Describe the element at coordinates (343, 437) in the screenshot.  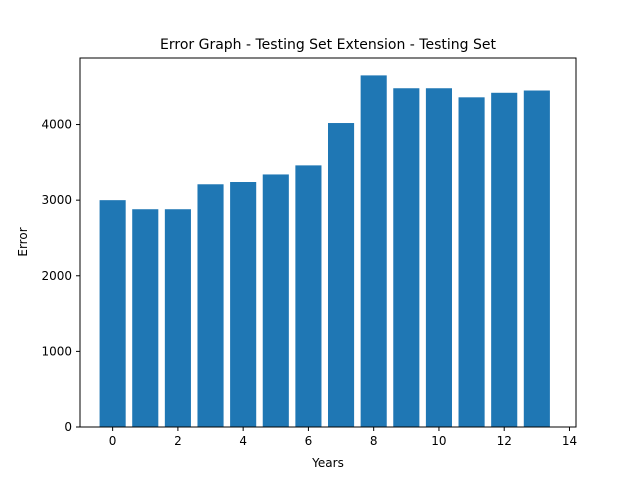
I see `x-axis-ticks: 0 2 4 6 8 10 12 14` at that location.